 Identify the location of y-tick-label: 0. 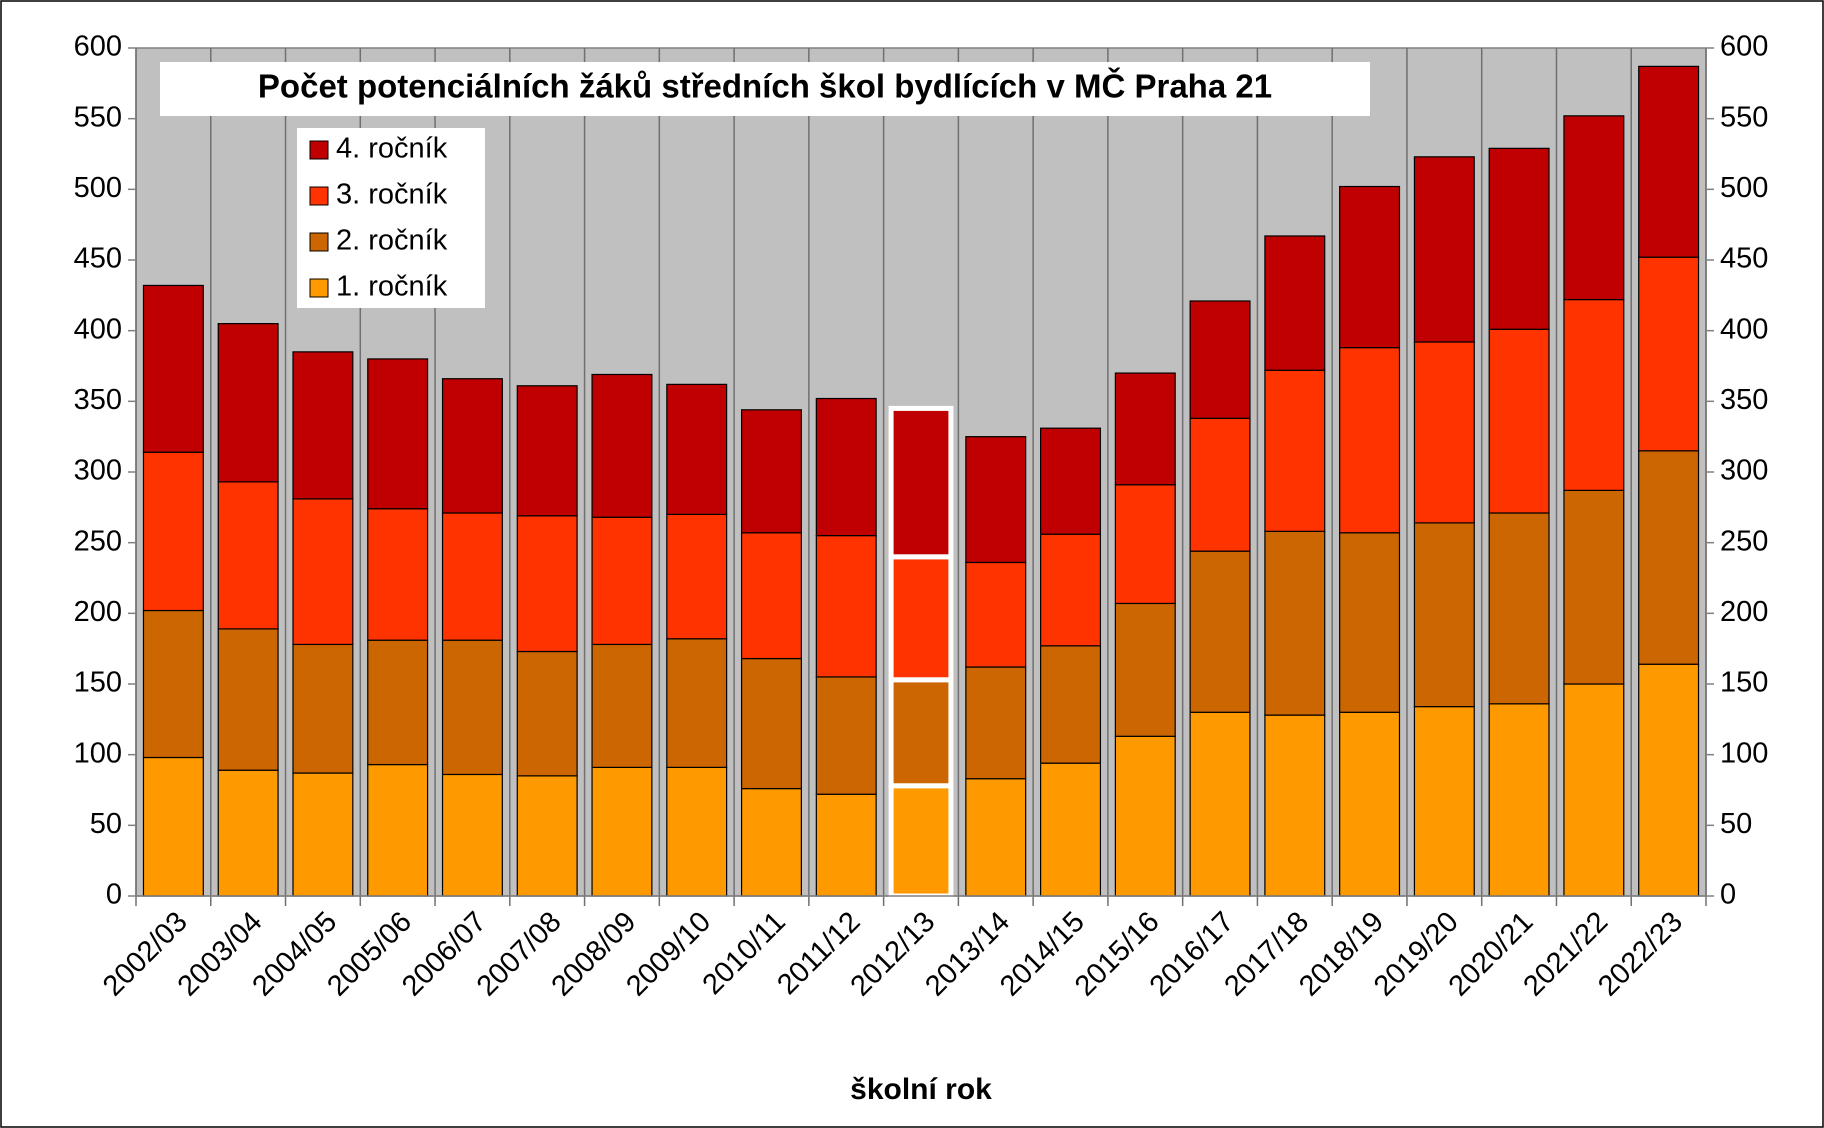
(114, 895).